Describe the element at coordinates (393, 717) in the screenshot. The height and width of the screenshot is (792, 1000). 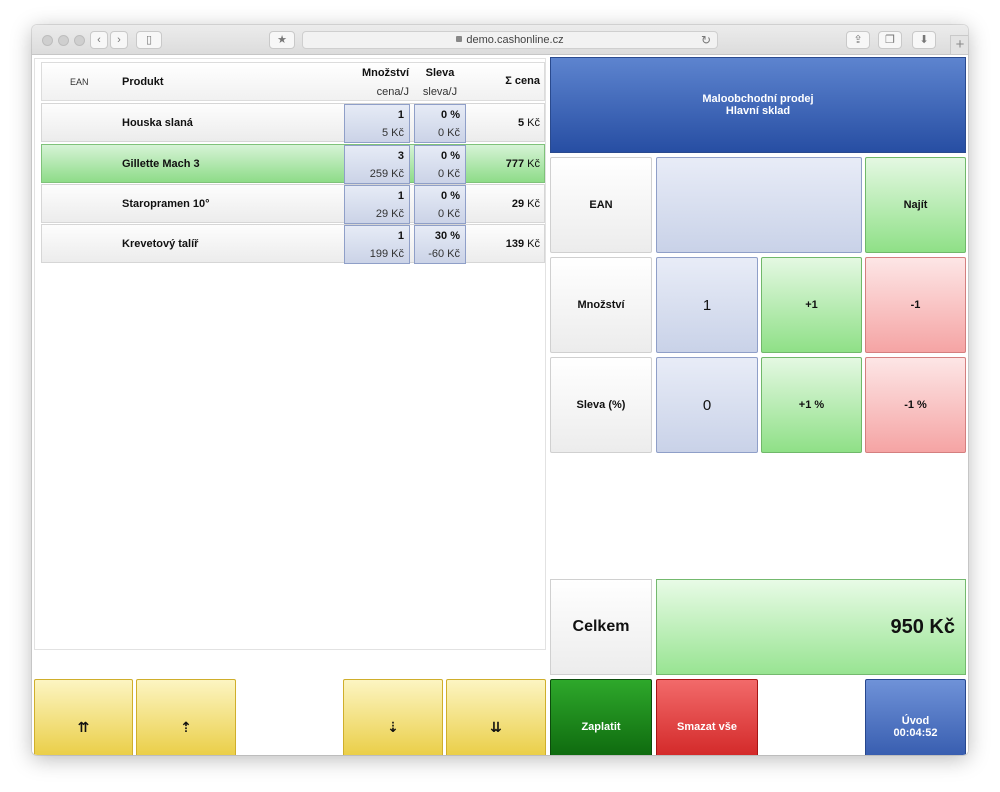
I see `scroll-down-button: ⇣` at that location.